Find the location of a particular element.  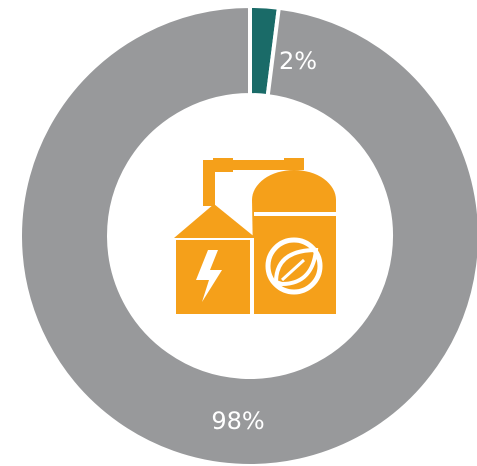

value-label: 98% is located at coordinates (237, 421).